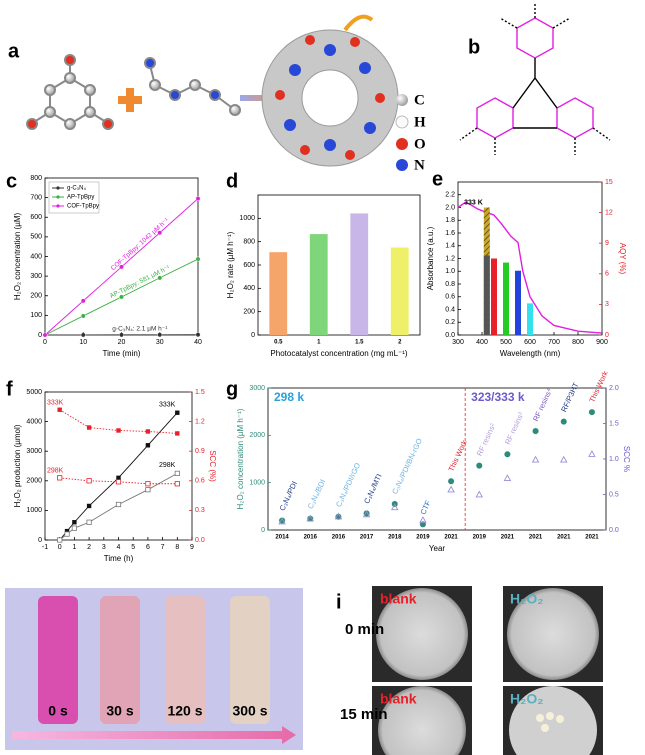  Describe the element at coordinates (364, 629) in the screenshot. I see `row-label: 0 min` at that location.